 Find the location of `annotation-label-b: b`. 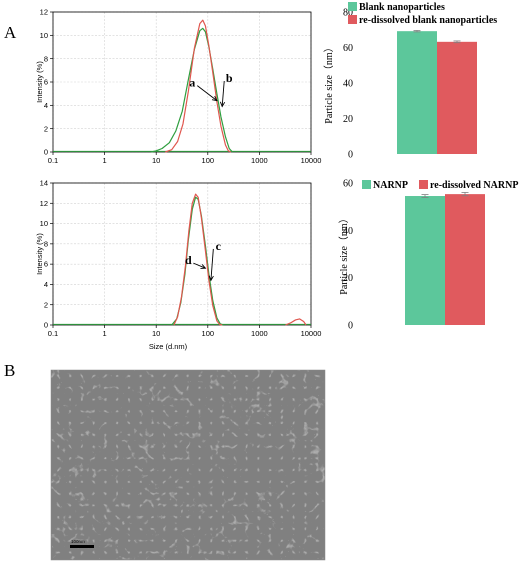

annotation-label-b: b is located at coordinates (229, 78).